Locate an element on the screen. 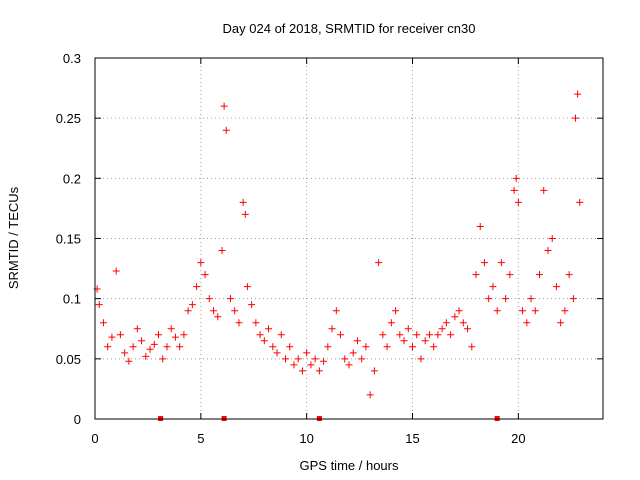  x-tick-label: 10 is located at coordinates (306, 438).